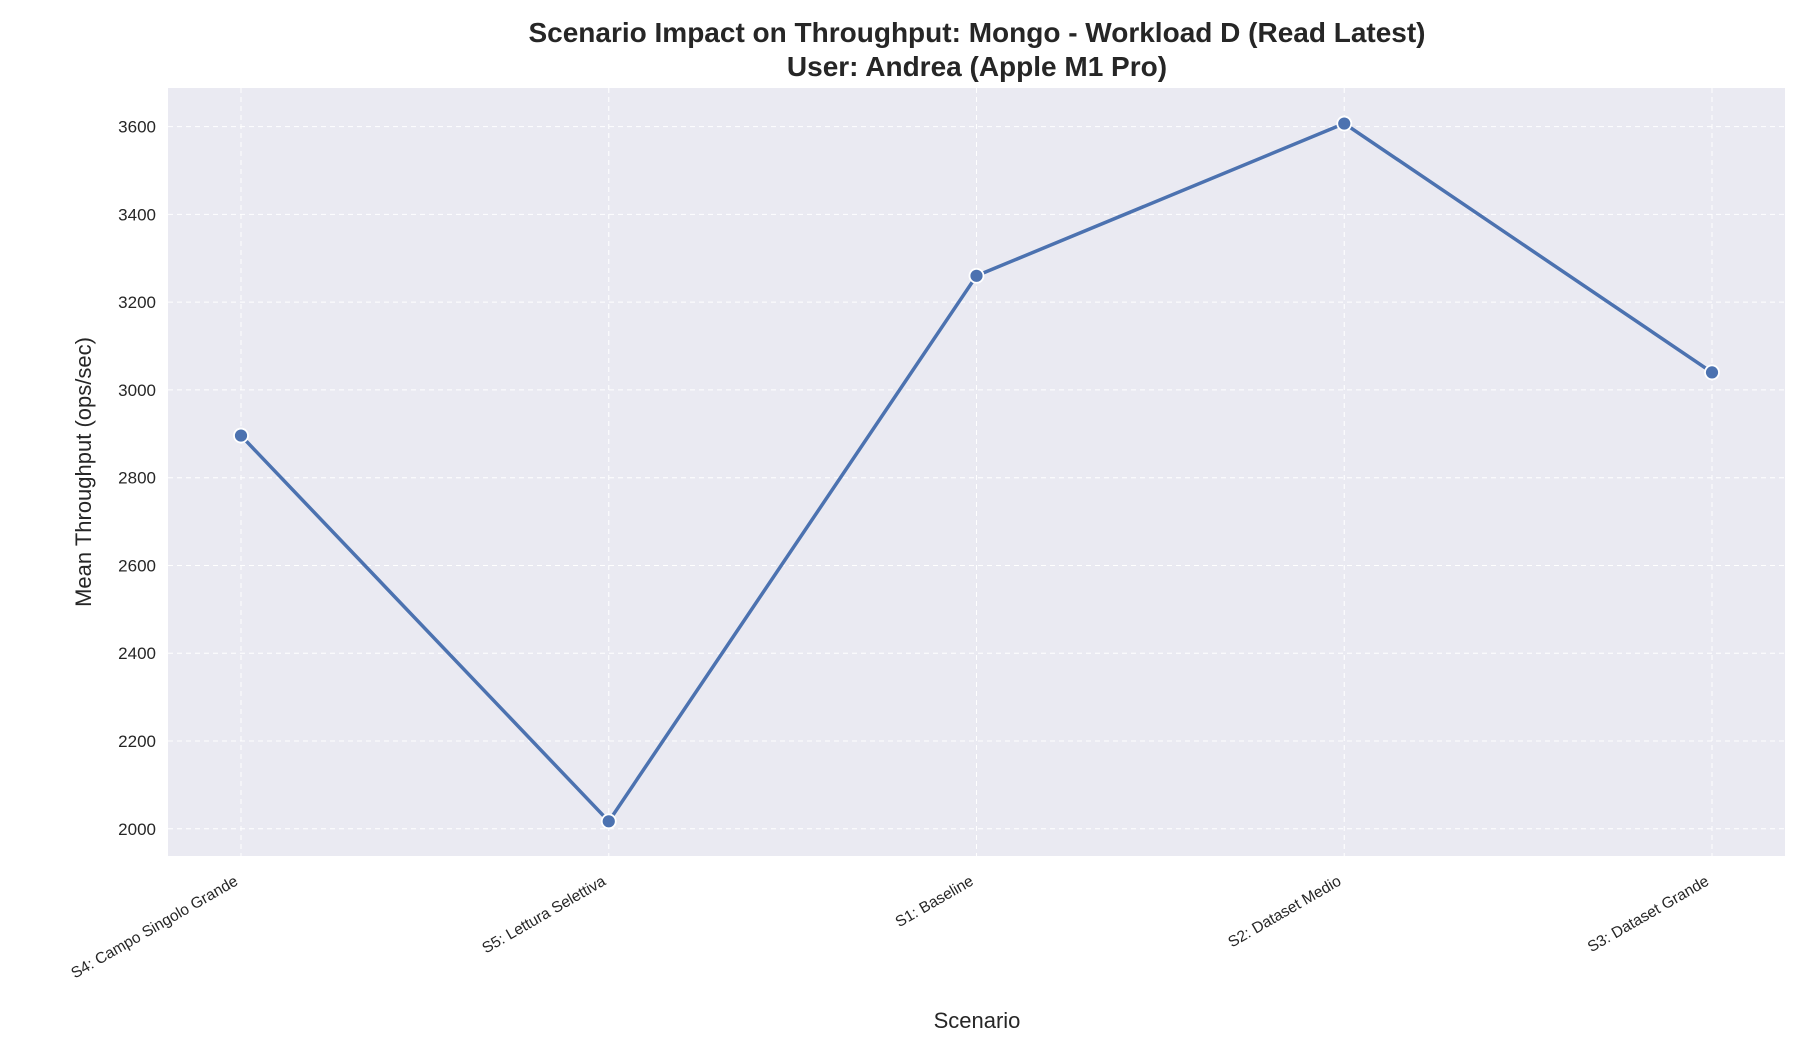 The height and width of the screenshot is (1050, 1800). What do you see at coordinates (977, 66) in the screenshot?
I see `chart-subtitle: User: Andrea (Apple M1 Pro)` at bounding box center [977, 66].